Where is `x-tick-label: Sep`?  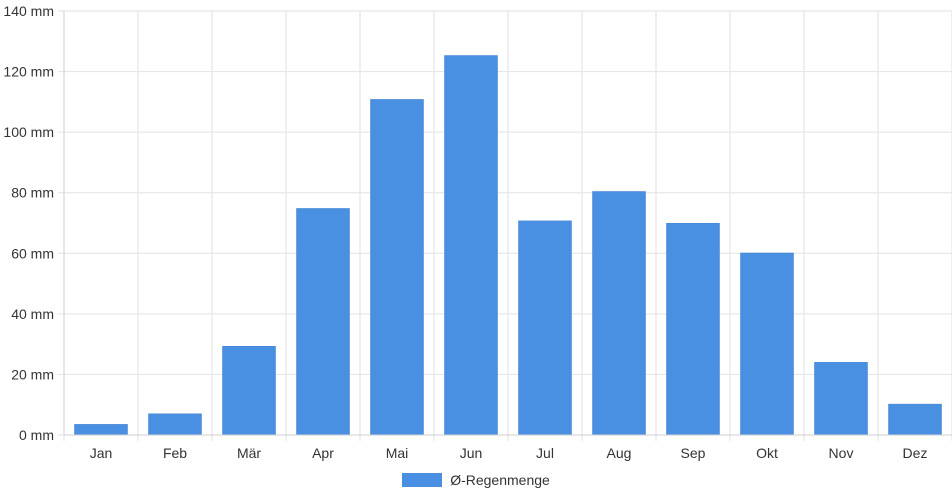 x-tick-label: Sep is located at coordinates (693, 453).